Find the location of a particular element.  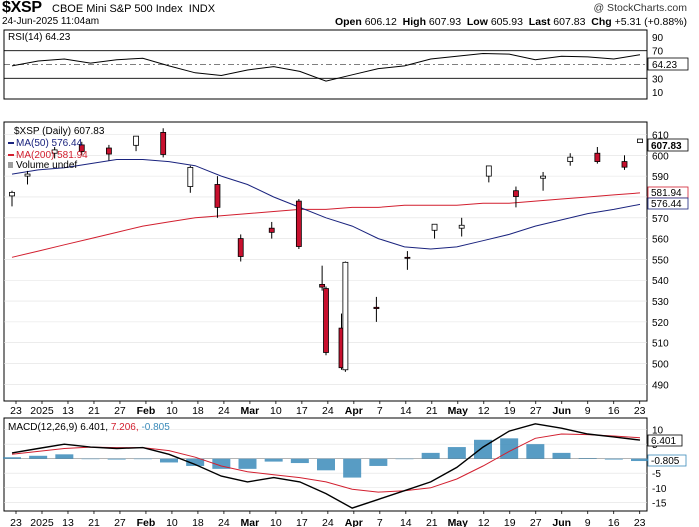

hist-value-box is located at coordinates (667, 460).